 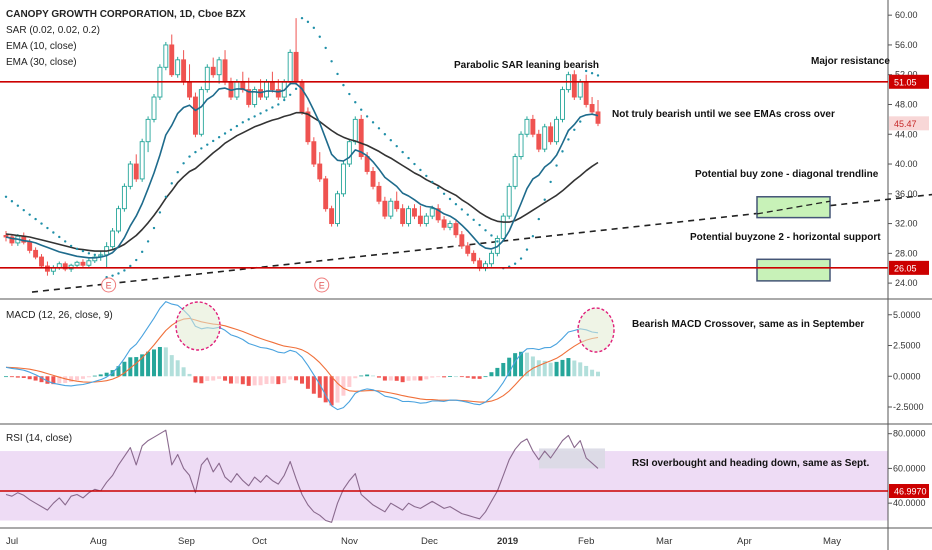 I want to click on rsi-tick-label: 80.0000, so click(x=909, y=434).